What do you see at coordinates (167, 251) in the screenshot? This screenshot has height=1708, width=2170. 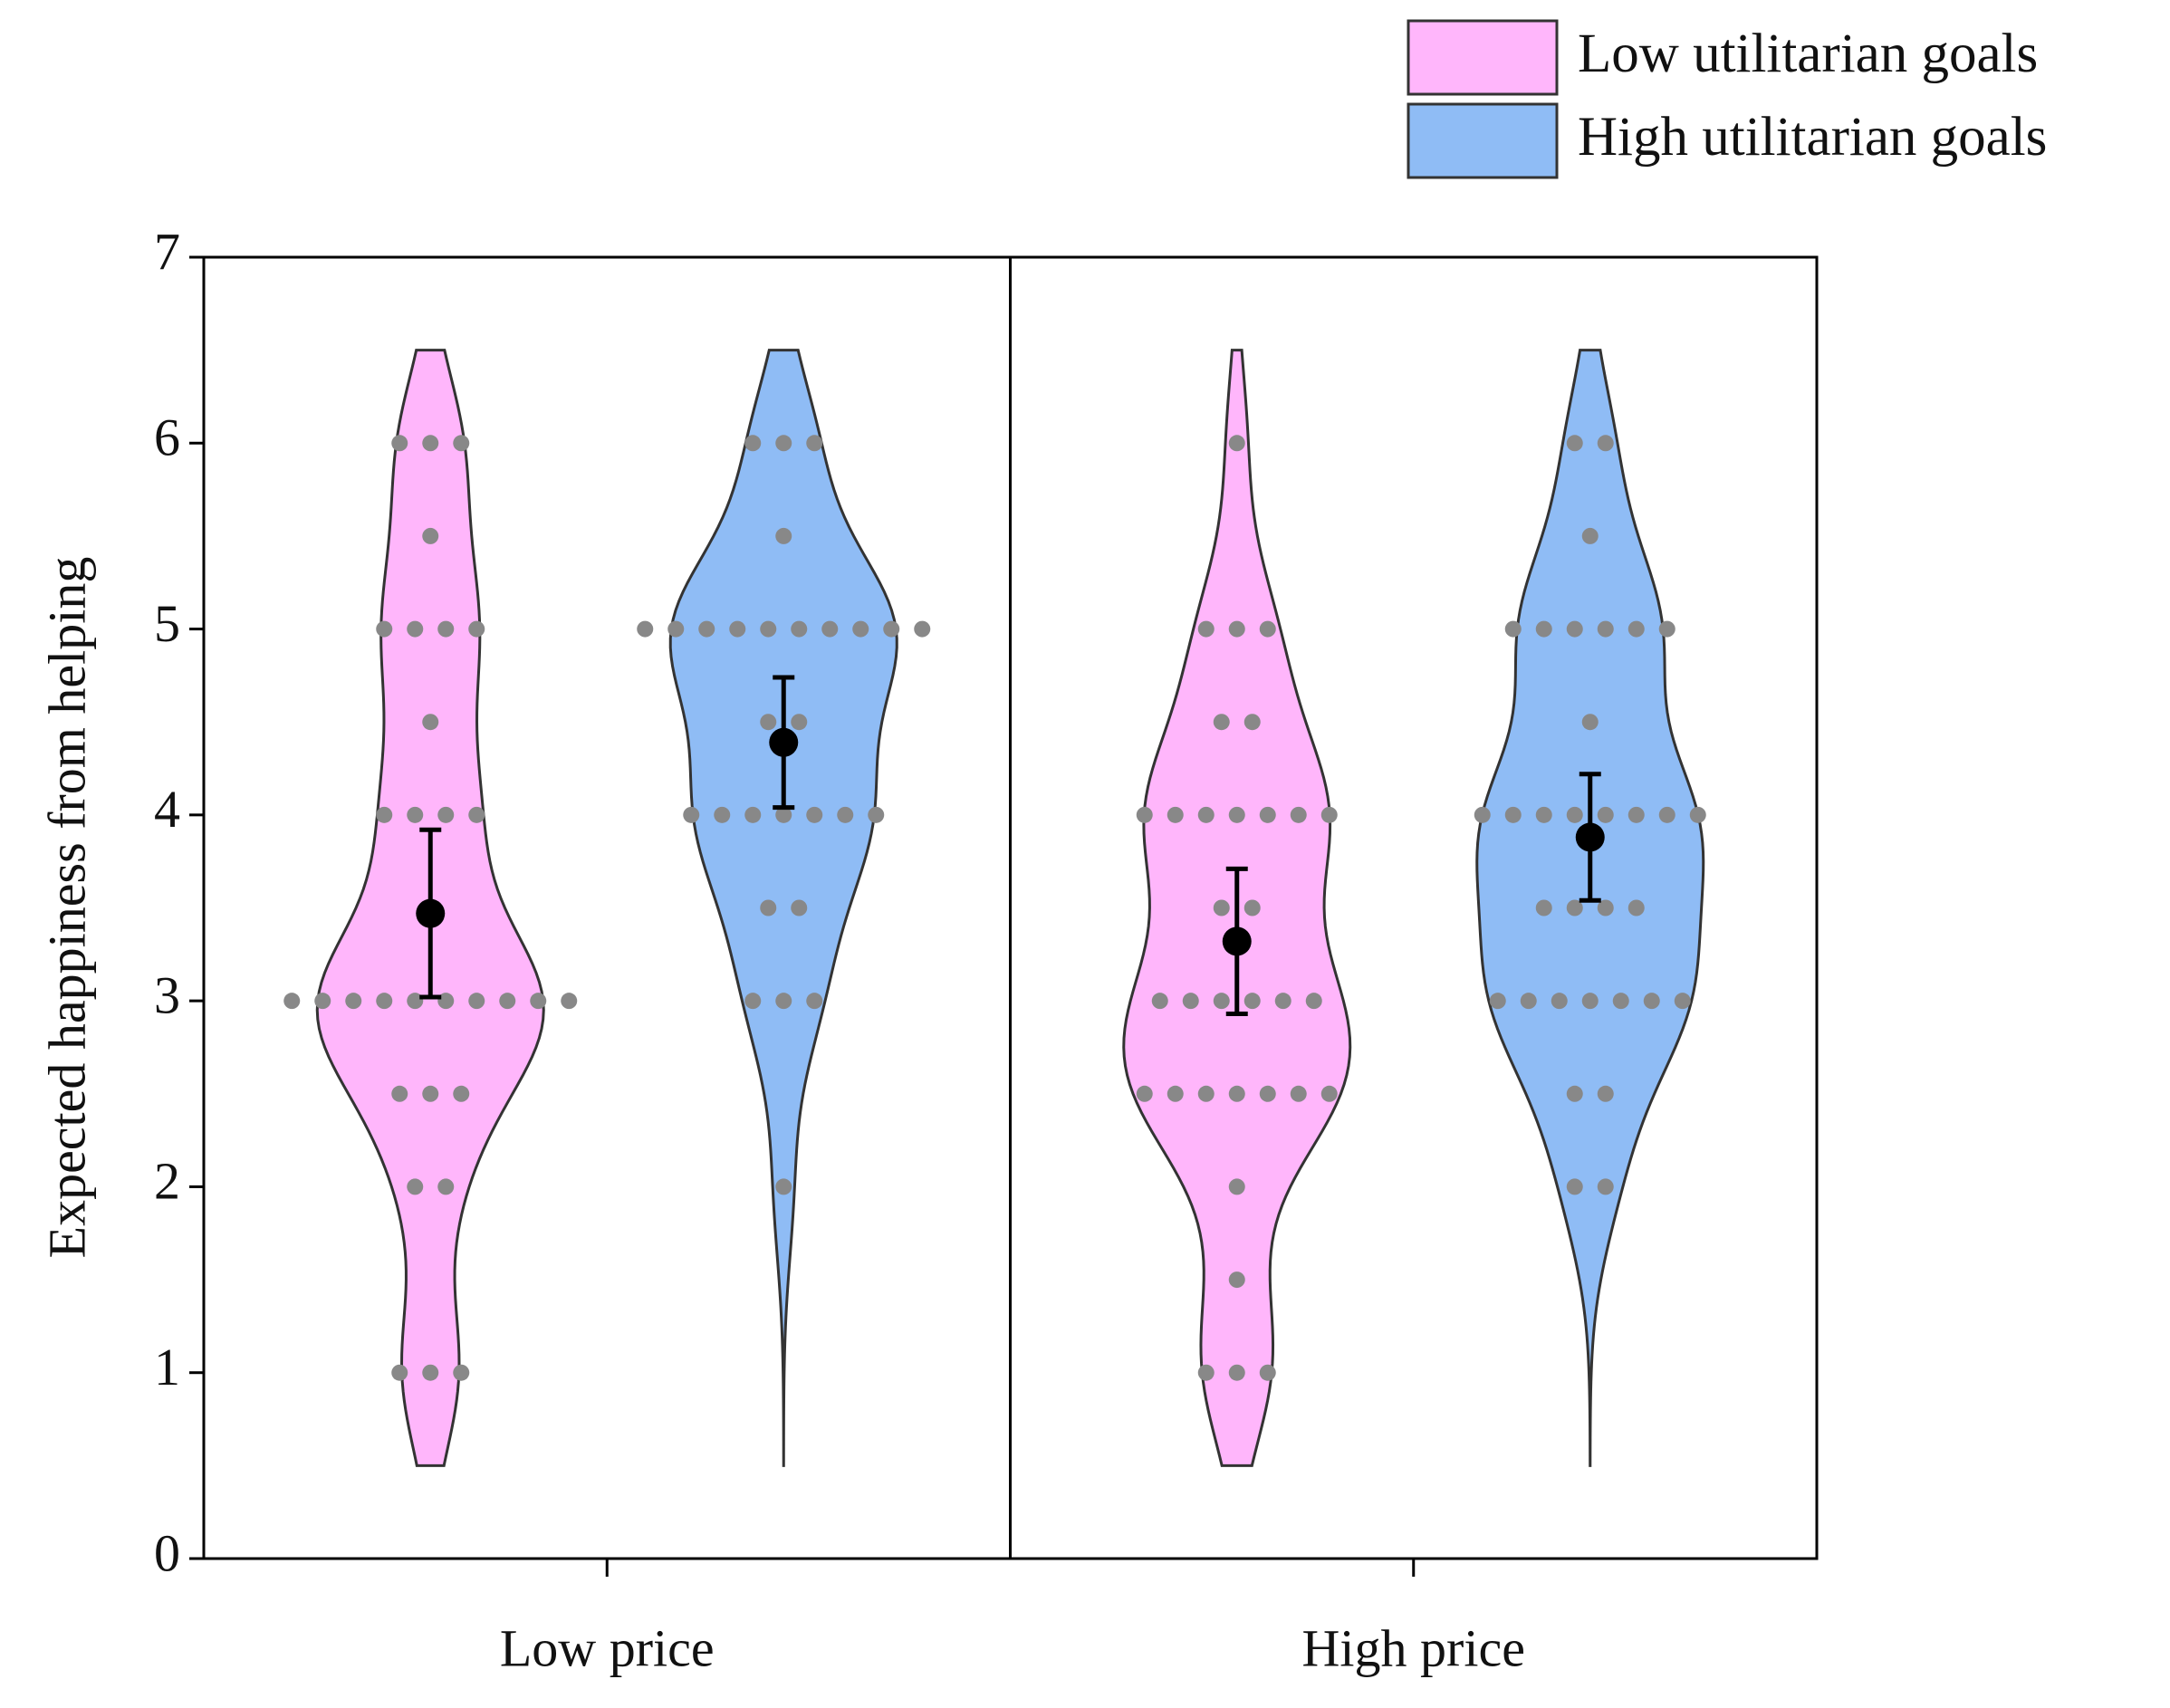 I see `y-tick-label: 7` at bounding box center [167, 251].